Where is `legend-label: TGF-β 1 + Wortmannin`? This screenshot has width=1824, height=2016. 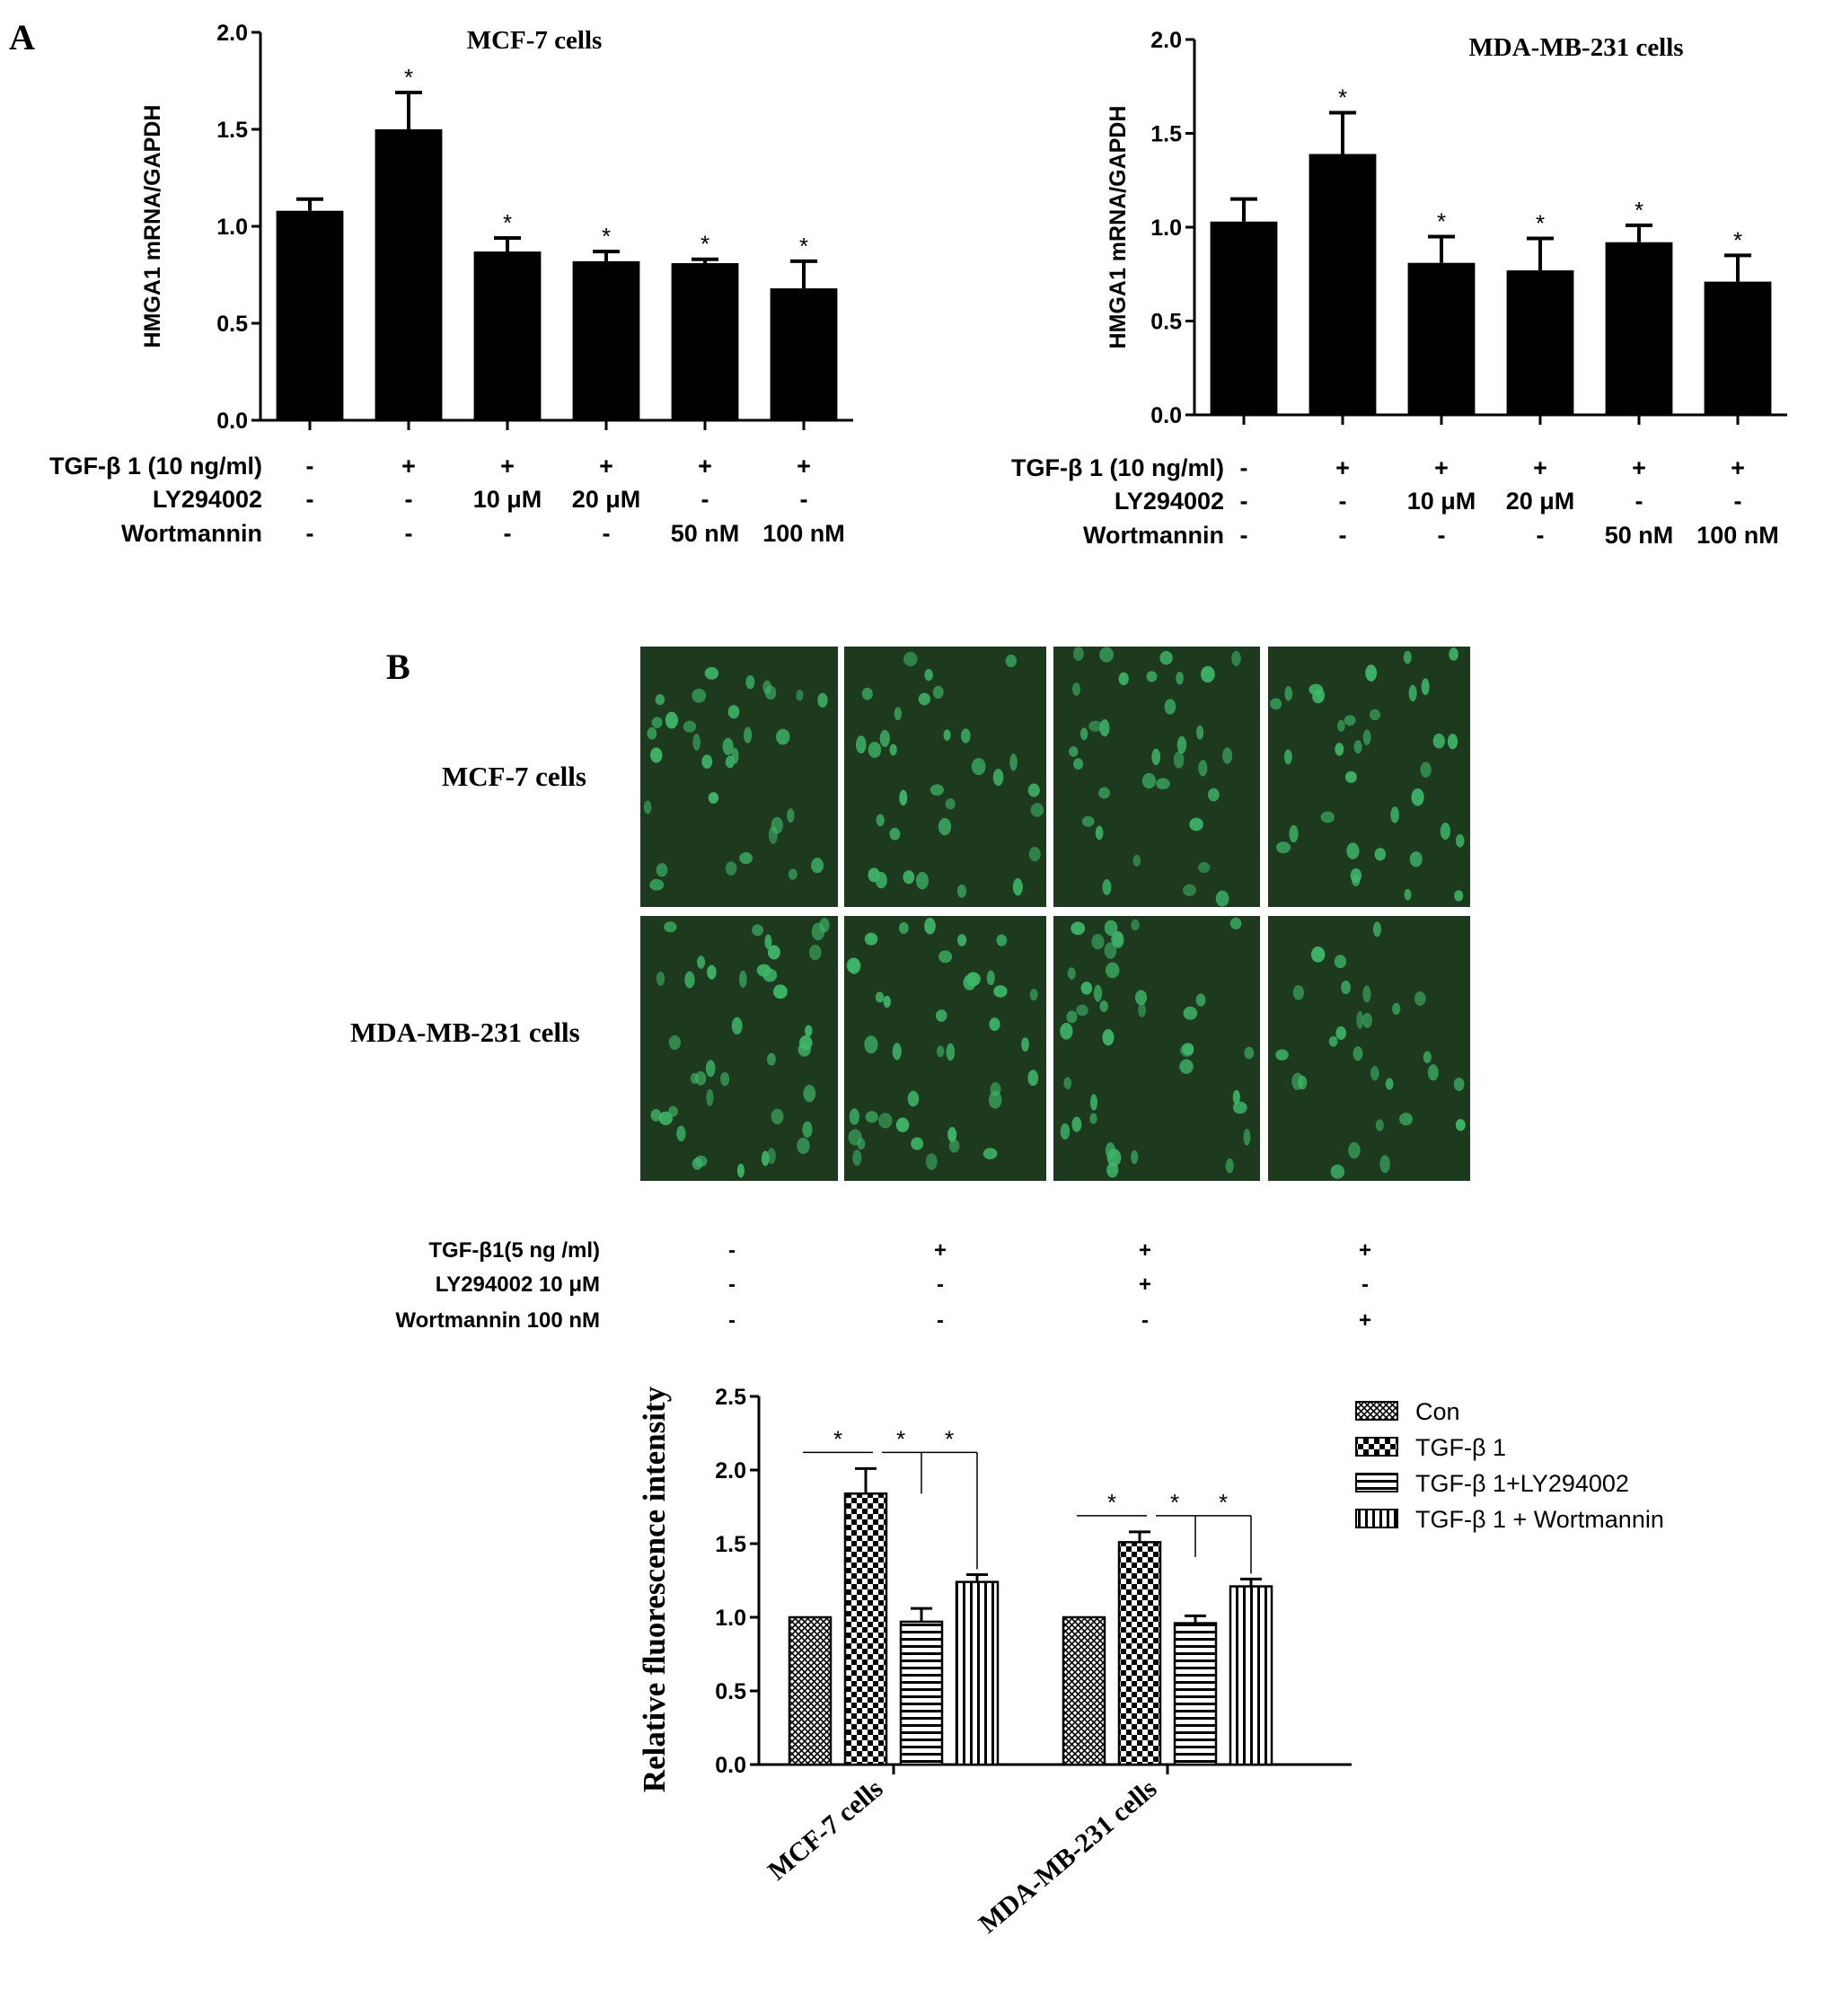 legend-label: TGF-β 1 + Wortmannin is located at coordinates (1539, 1519).